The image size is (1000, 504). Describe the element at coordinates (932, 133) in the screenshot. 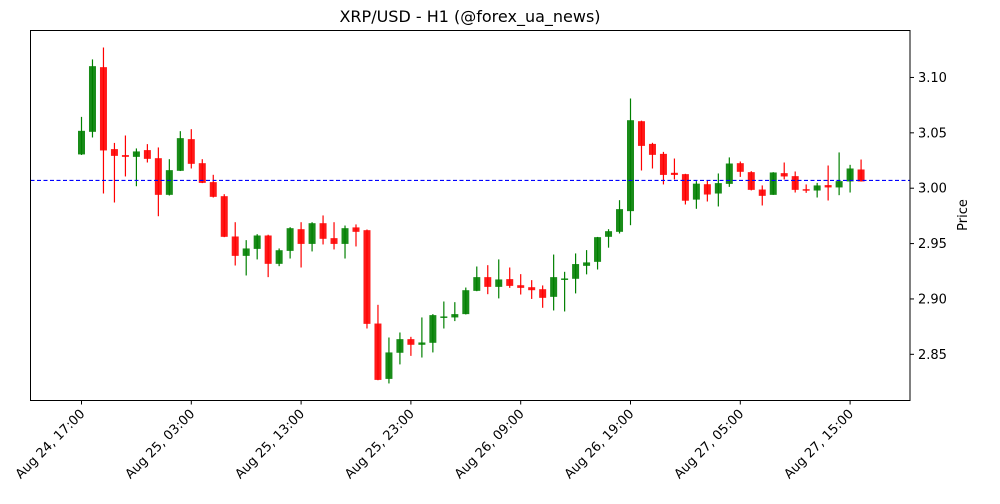

I see `y-tick-label: 3.05` at that location.